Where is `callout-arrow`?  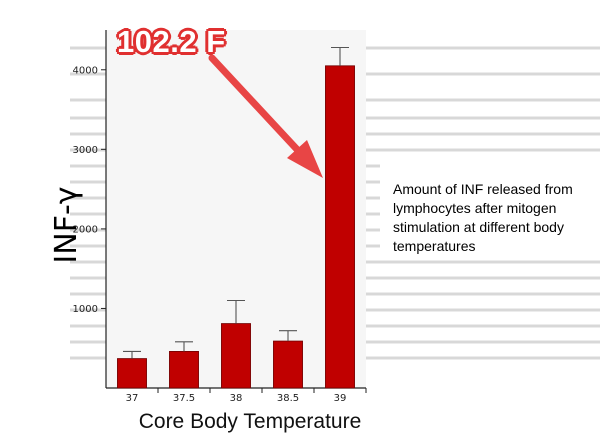 callout-arrow is located at coordinates (265, 116).